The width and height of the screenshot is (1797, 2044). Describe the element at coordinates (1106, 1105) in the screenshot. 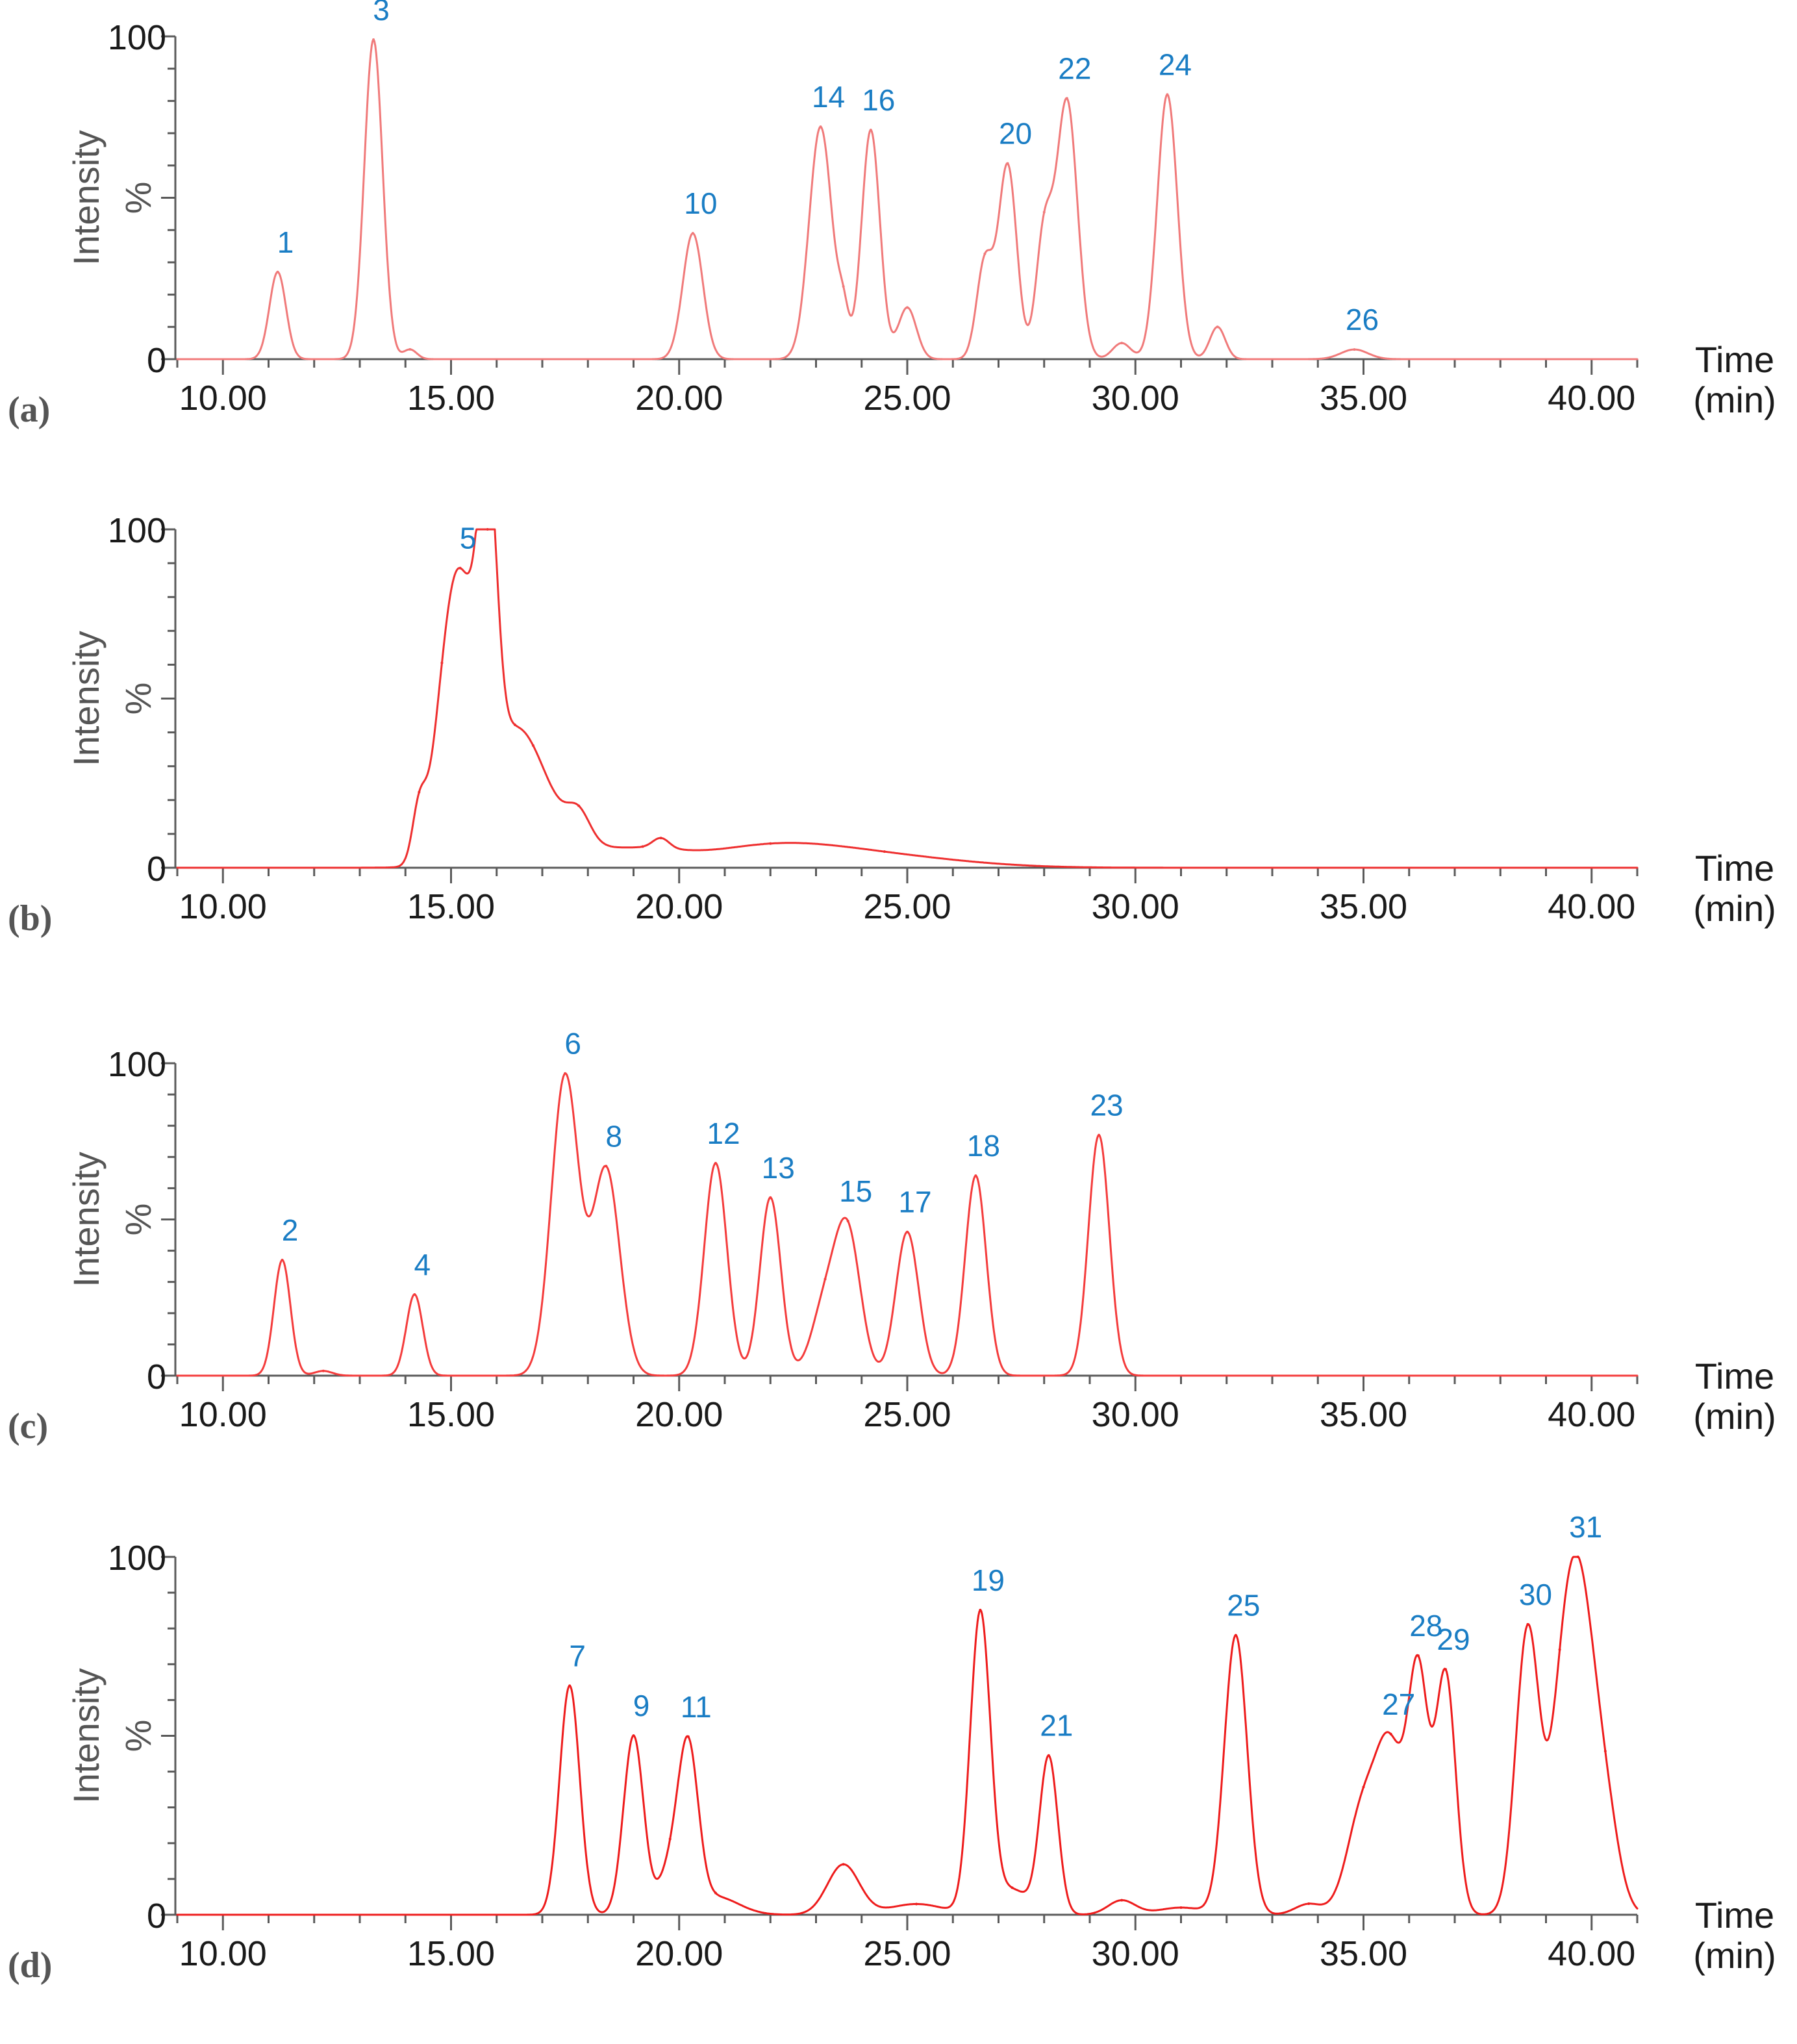

I see `peak-label: 23` at that location.